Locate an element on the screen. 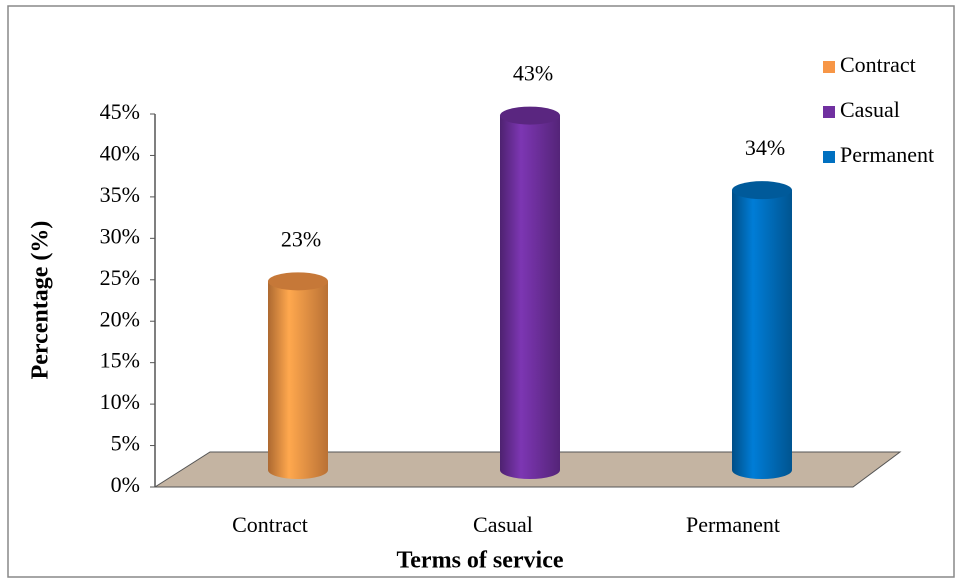 This screenshot has height=582, width=963. legend-label: Contract is located at coordinates (878, 64).